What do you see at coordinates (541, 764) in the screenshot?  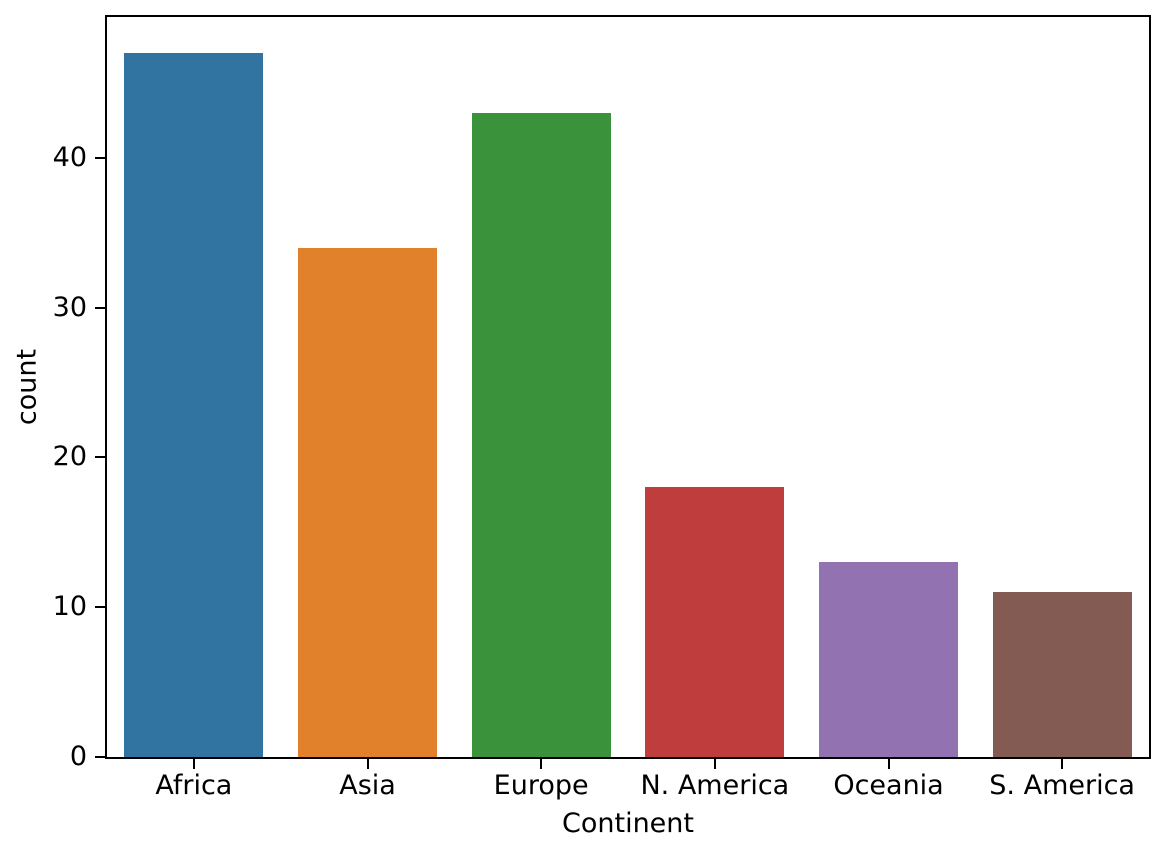 I see `x-tick-mark-europe` at bounding box center [541, 764].